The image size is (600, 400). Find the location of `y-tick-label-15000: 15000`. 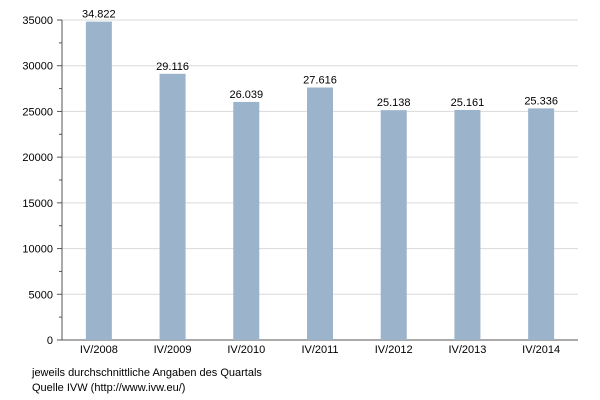

y-tick-label-15000: 15000 is located at coordinates (37, 204).